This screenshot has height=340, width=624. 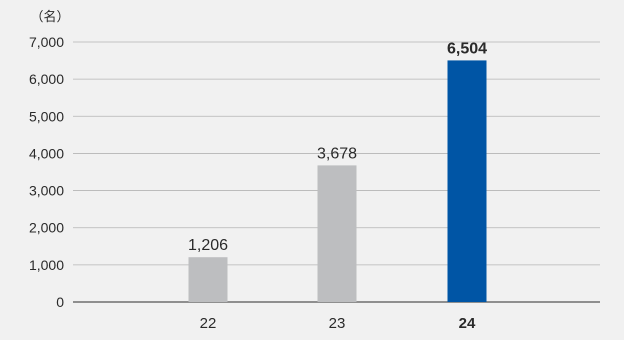 What do you see at coordinates (46, 191) in the screenshot?
I see `y-tick-label: 3,000` at bounding box center [46, 191].